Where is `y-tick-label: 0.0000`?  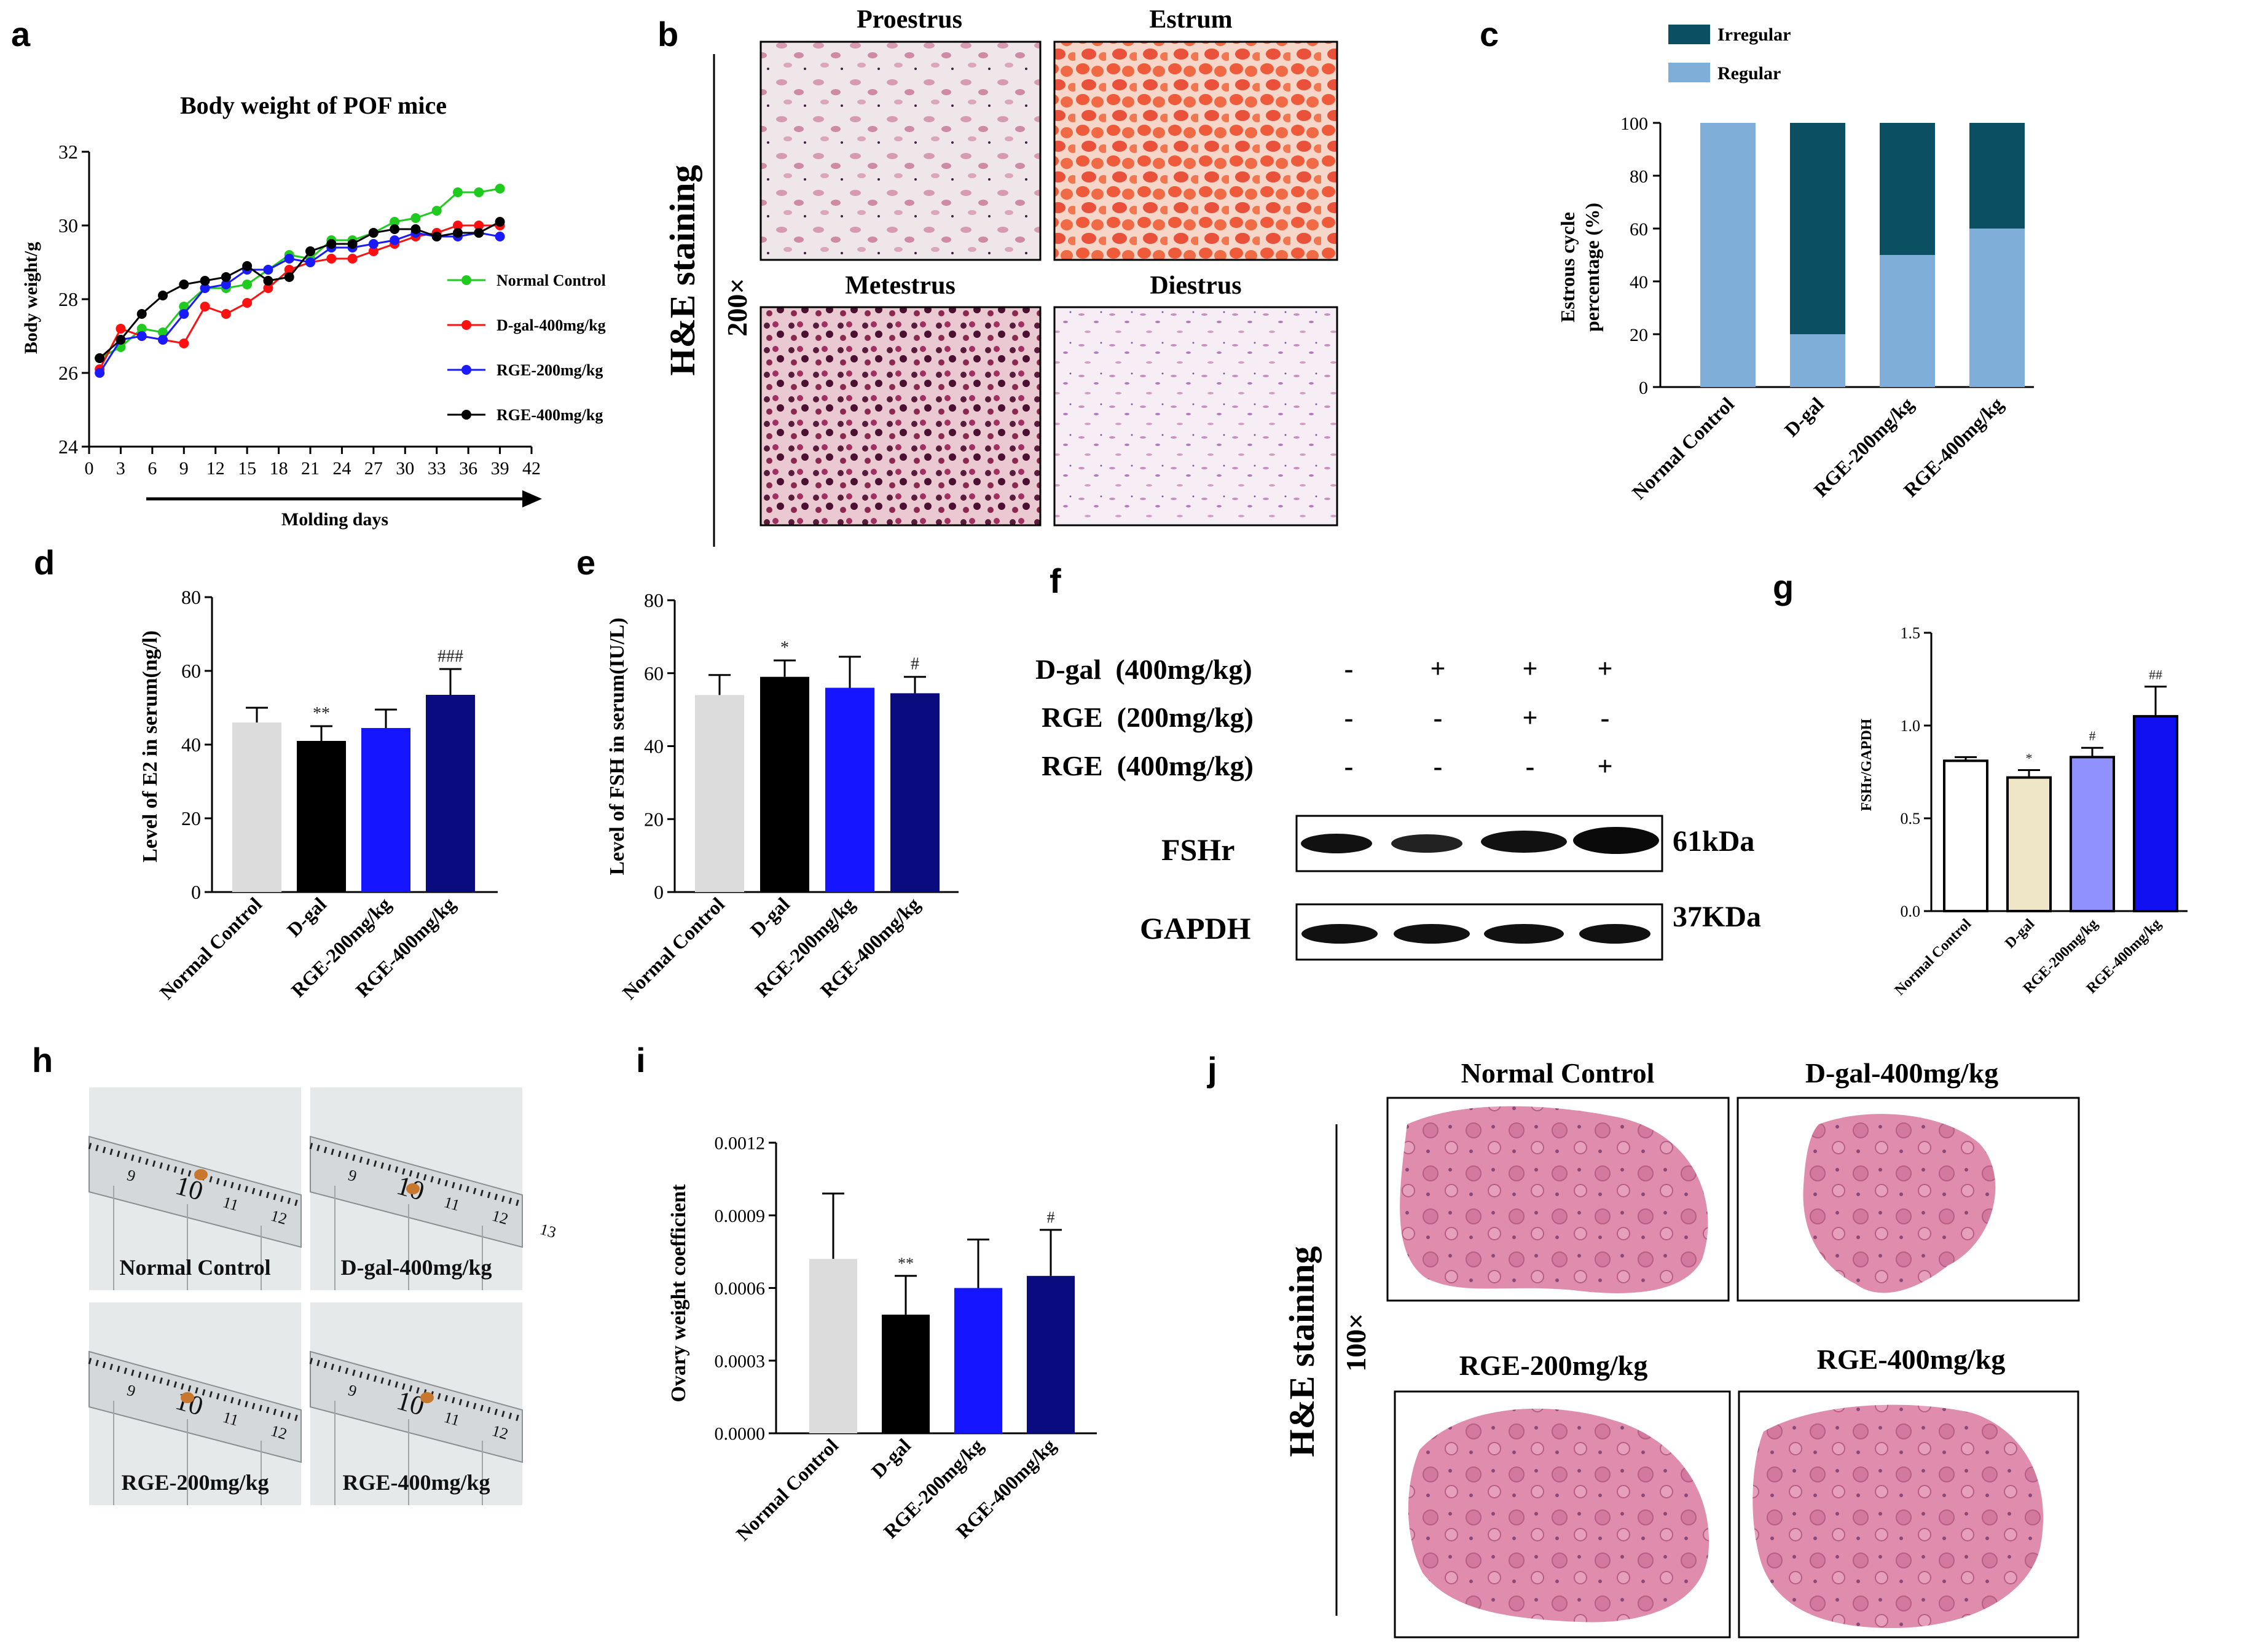 y-tick-label: 0.0000 is located at coordinates (740, 1434).